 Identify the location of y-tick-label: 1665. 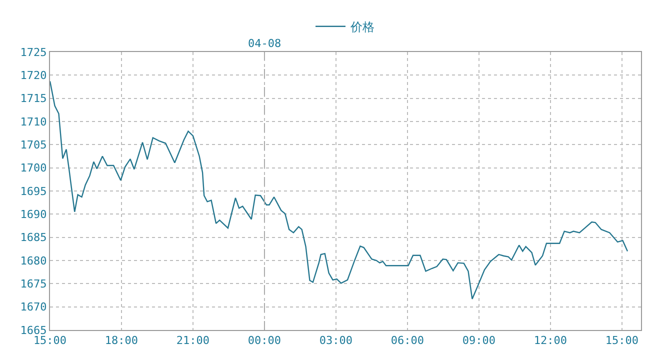
(33, 330).